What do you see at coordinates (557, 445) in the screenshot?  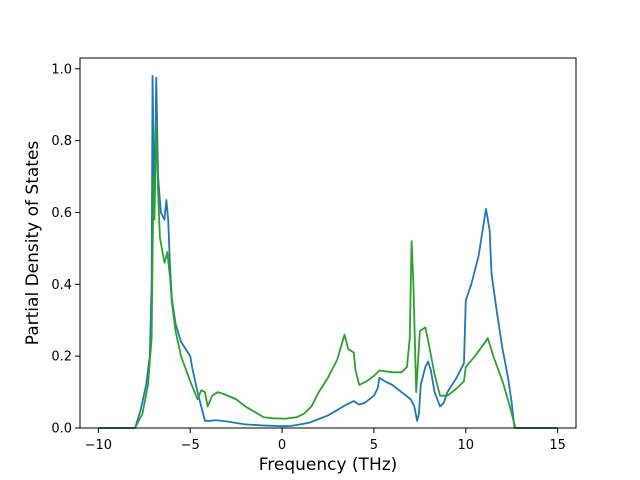 I see `x-tick-label: 15` at bounding box center [557, 445].